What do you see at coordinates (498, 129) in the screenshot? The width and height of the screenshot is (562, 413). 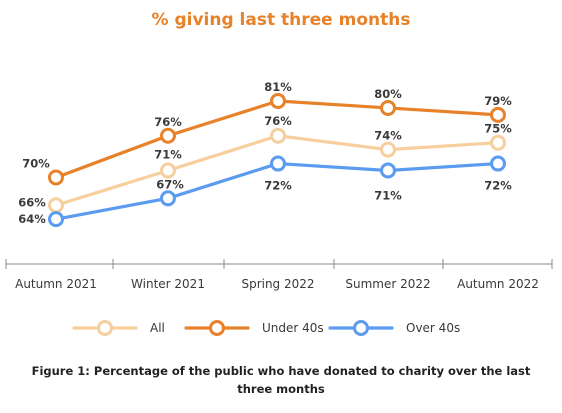 I see `data-label-all: 75%` at bounding box center [498, 129].